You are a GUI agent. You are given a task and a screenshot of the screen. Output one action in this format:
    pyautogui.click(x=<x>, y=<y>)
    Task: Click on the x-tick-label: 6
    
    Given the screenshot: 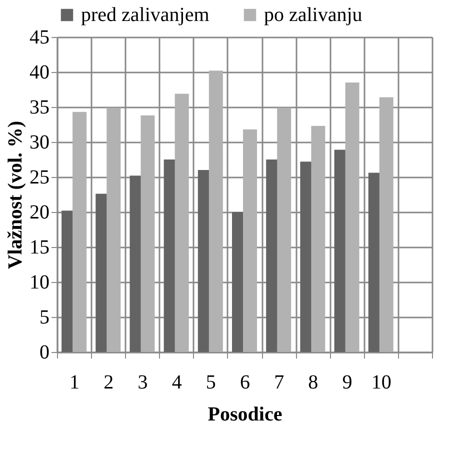 What is the action you would take?
    pyautogui.click(x=245, y=383)
    